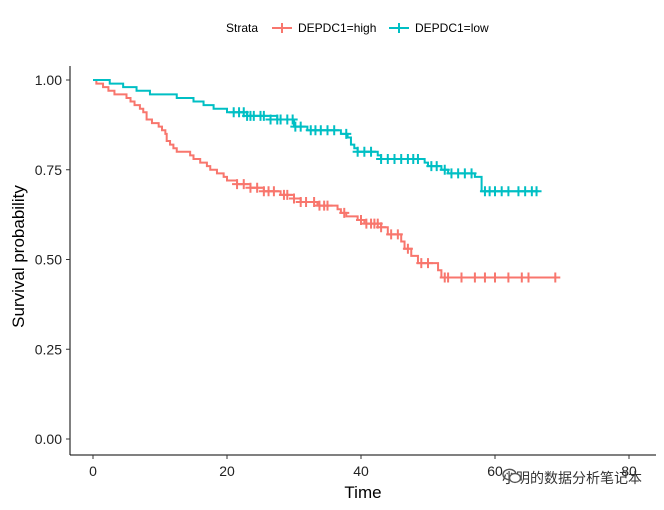 This screenshot has height=510, width=664. Describe the element at coordinates (495, 471) in the screenshot. I see `x-tick-label: 60` at that location.